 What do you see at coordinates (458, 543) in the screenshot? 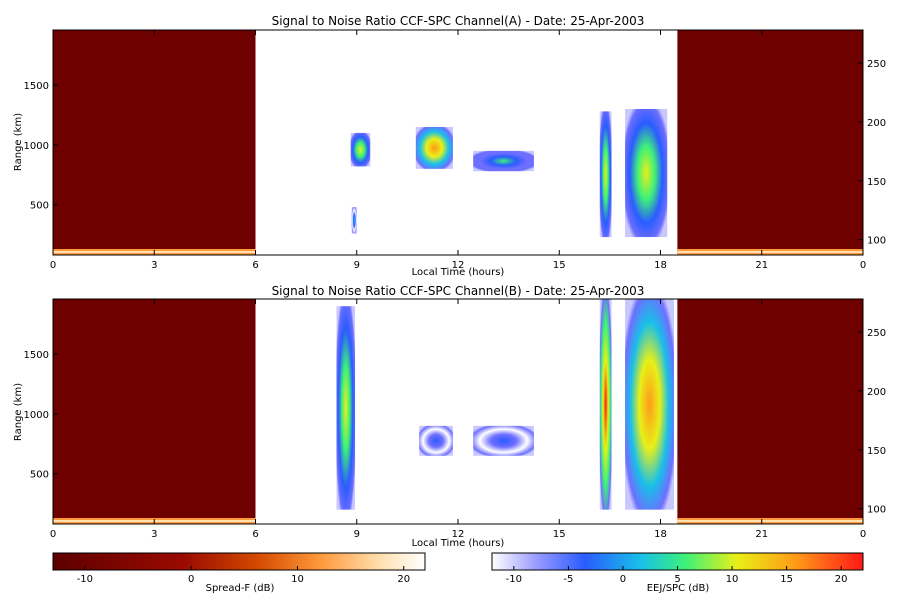
I see `panel-b-xlabel: Local Time (hours)` at bounding box center [458, 543].